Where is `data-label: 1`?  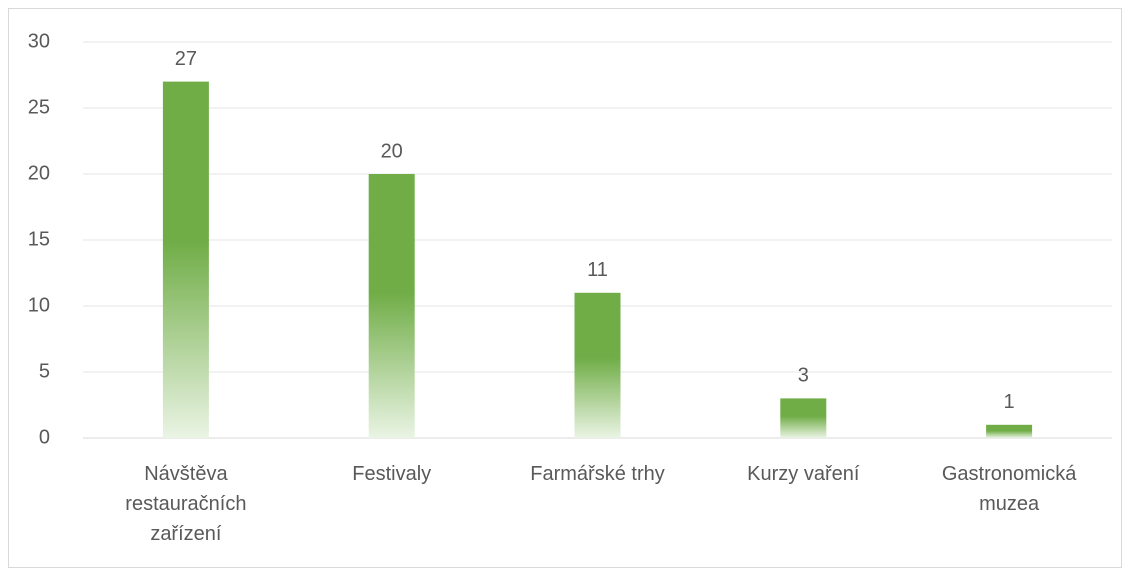 data-label: 1 is located at coordinates (1009, 402).